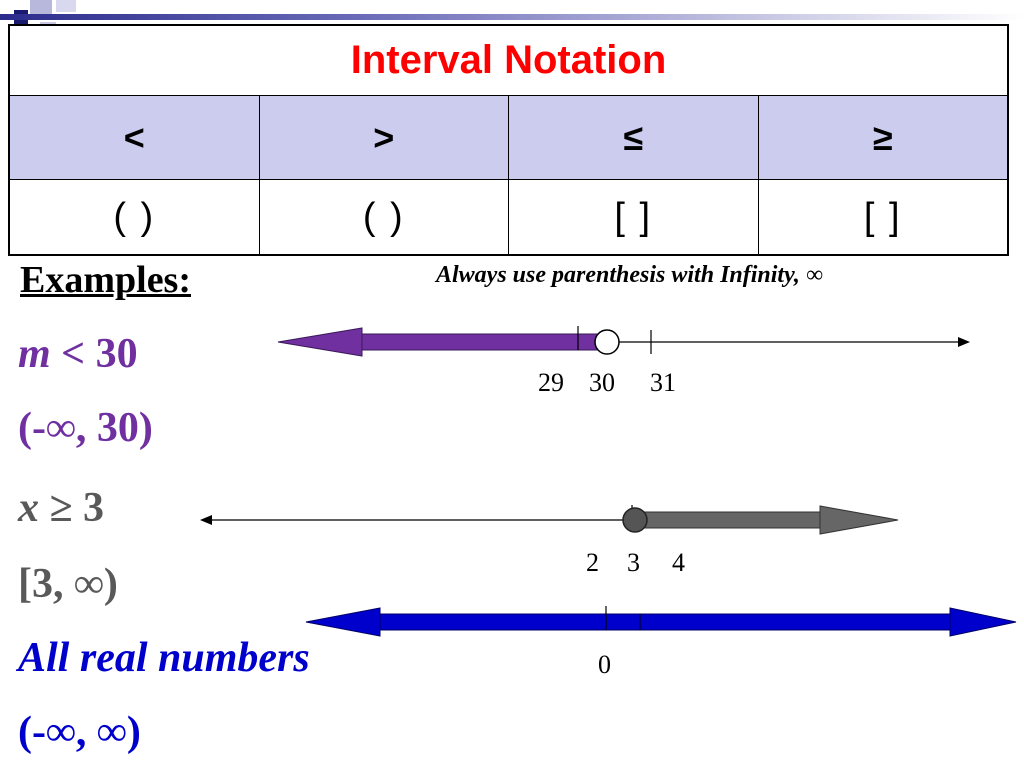 The image size is (1024, 768). I want to click on example1-inequality: m < 30, so click(78, 354).